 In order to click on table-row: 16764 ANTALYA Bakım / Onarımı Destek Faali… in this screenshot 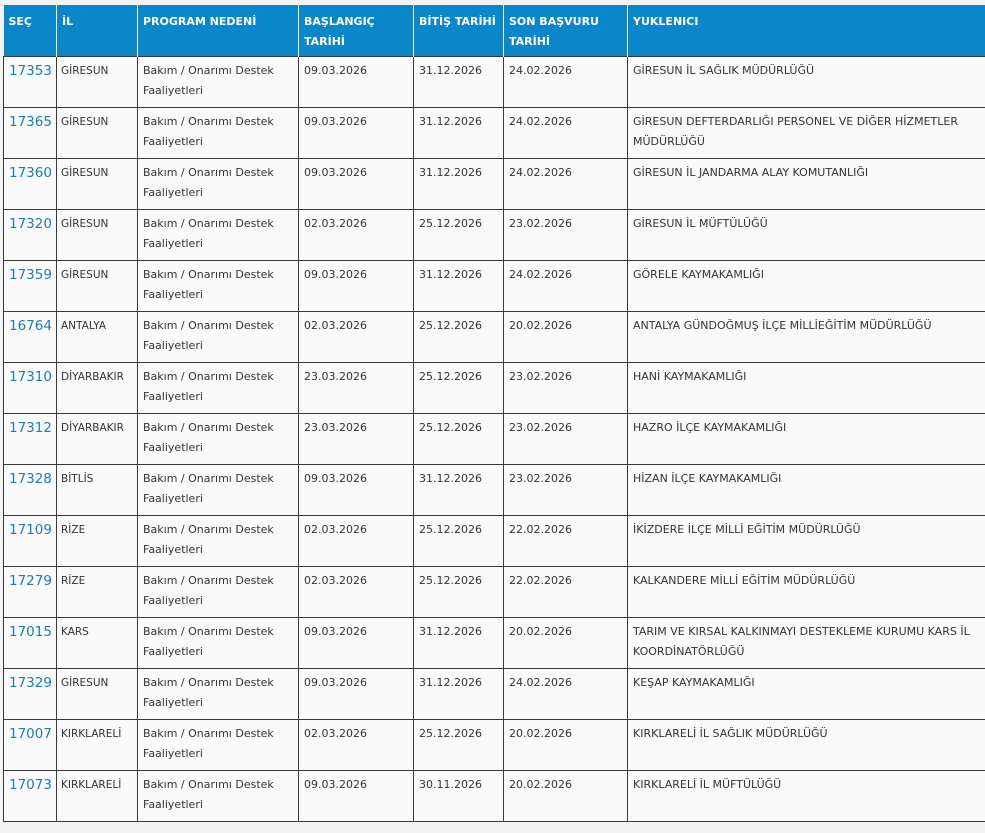, I will do `click(494, 337)`.